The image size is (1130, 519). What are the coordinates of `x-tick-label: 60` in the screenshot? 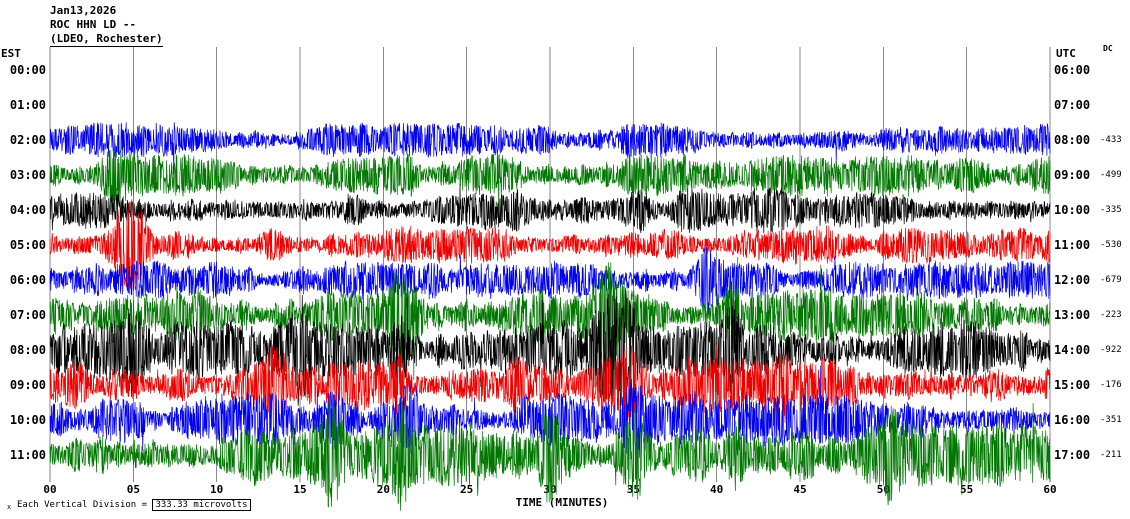 It's located at (1050, 489).